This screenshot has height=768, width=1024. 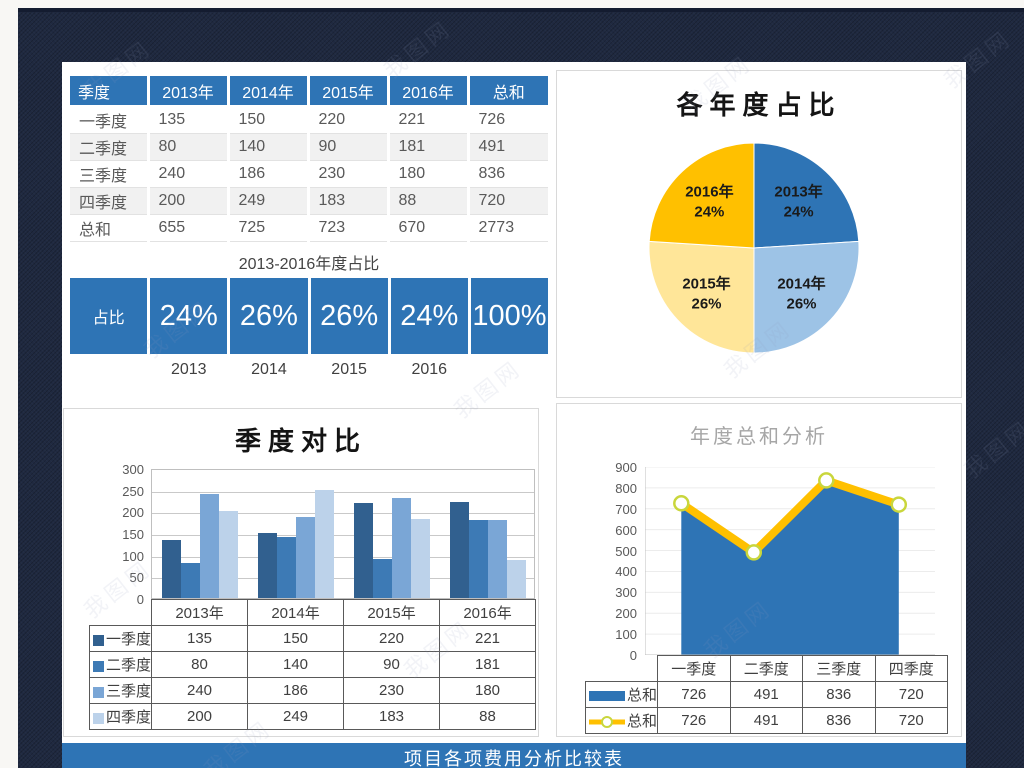 I want to click on area-fill, so click(x=790, y=567).